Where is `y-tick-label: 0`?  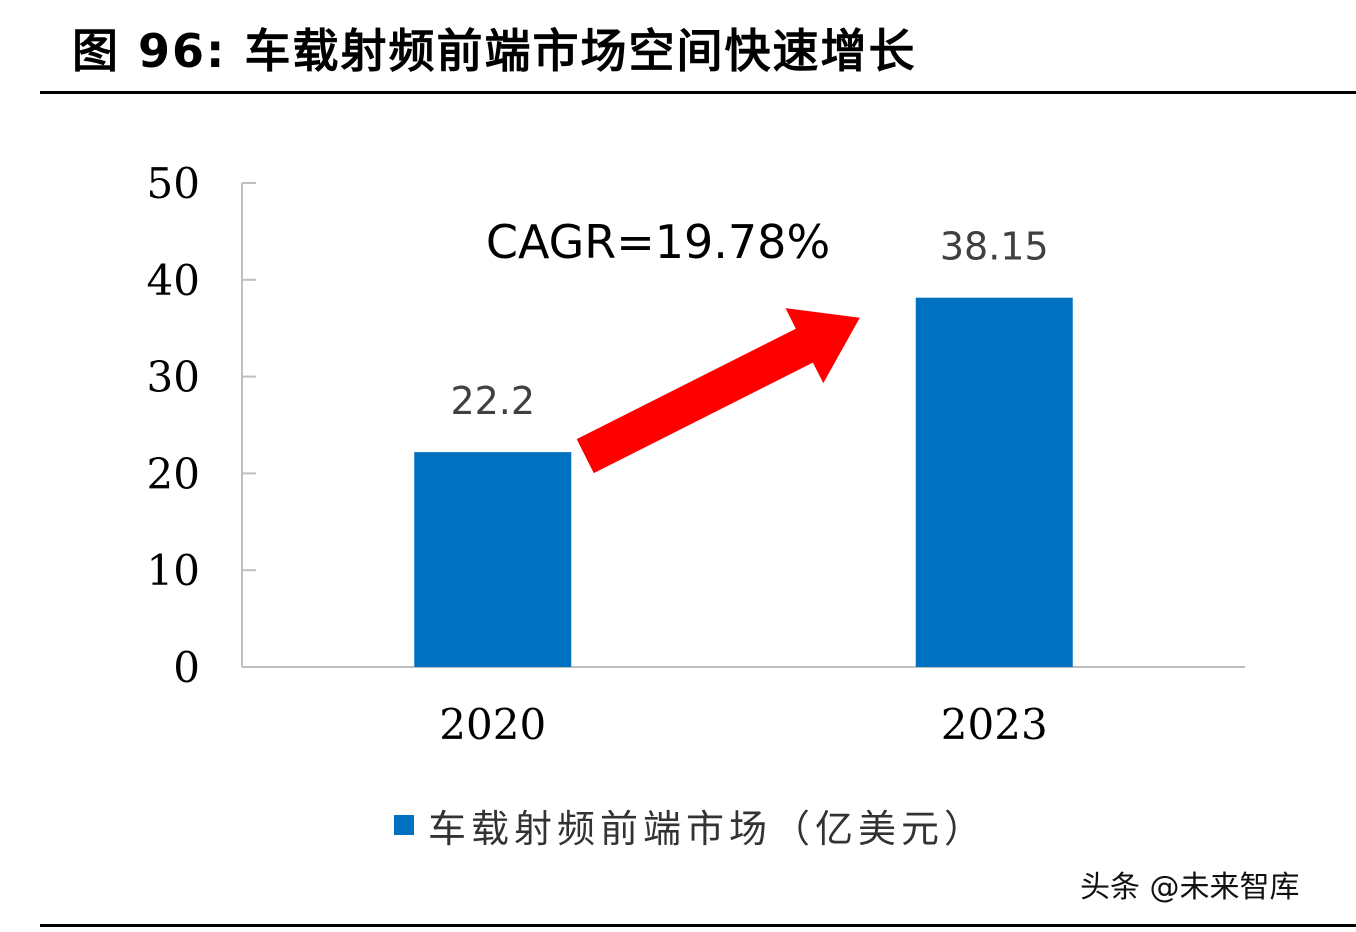
y-tick-label: 0 is located at coordinates (186, 667).